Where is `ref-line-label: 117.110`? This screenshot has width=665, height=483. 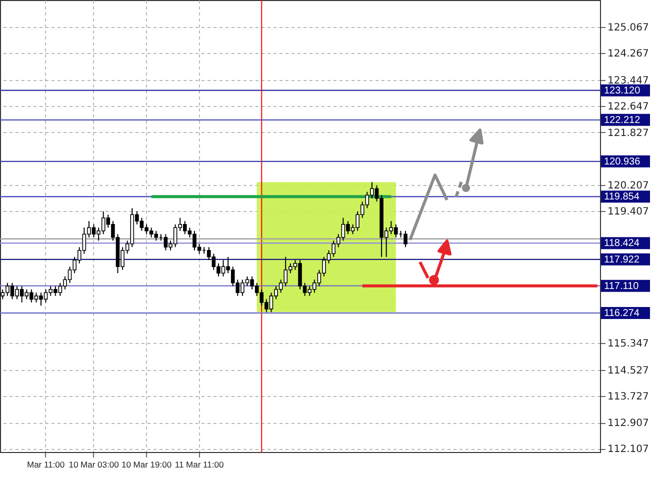 ref-line-label: 117.110 is located at coordinates (622, 286).